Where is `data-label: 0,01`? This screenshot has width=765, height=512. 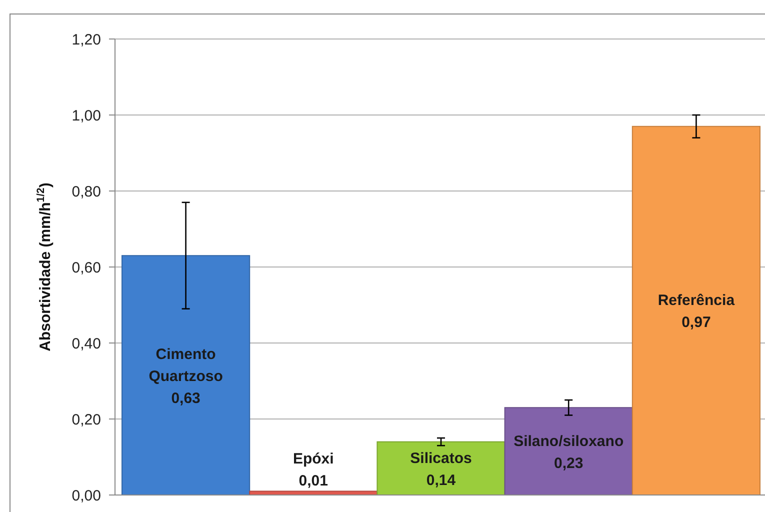 data-label: 0,01 is located at coordinates (313, 481).